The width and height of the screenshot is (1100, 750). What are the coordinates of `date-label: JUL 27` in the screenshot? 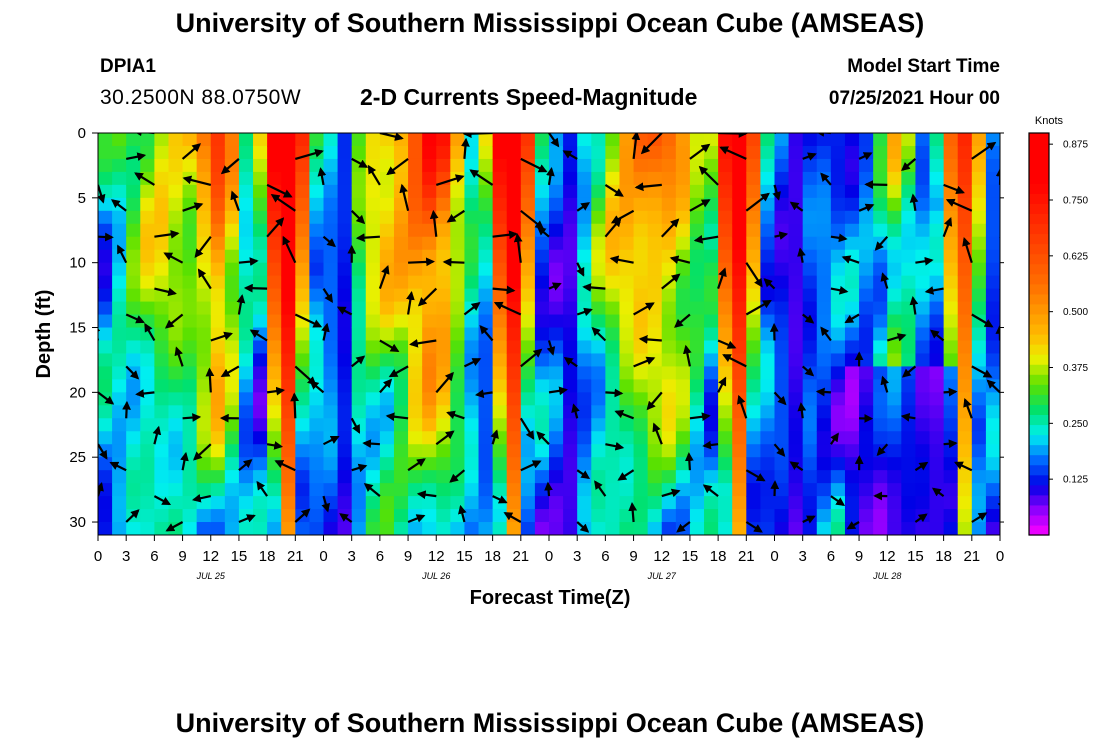 It's located at (662, 576).